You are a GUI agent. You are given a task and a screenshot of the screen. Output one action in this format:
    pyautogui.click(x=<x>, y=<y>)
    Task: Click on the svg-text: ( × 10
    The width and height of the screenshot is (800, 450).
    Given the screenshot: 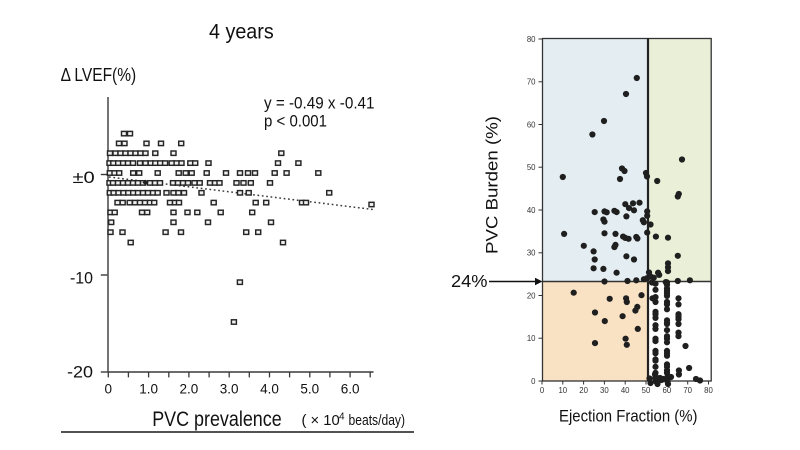 What is the action you would take?
    pyautogui.click(x=321, y=421)
    